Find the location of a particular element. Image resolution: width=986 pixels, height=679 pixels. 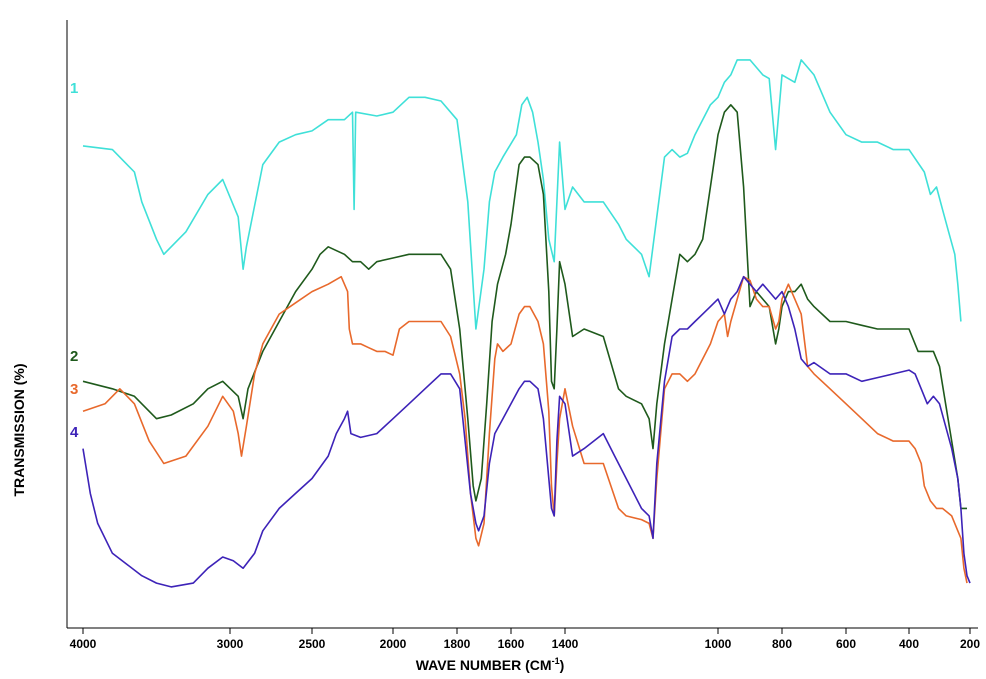

x-axis-title-sup: -1 is located at coordinates (556, 661).